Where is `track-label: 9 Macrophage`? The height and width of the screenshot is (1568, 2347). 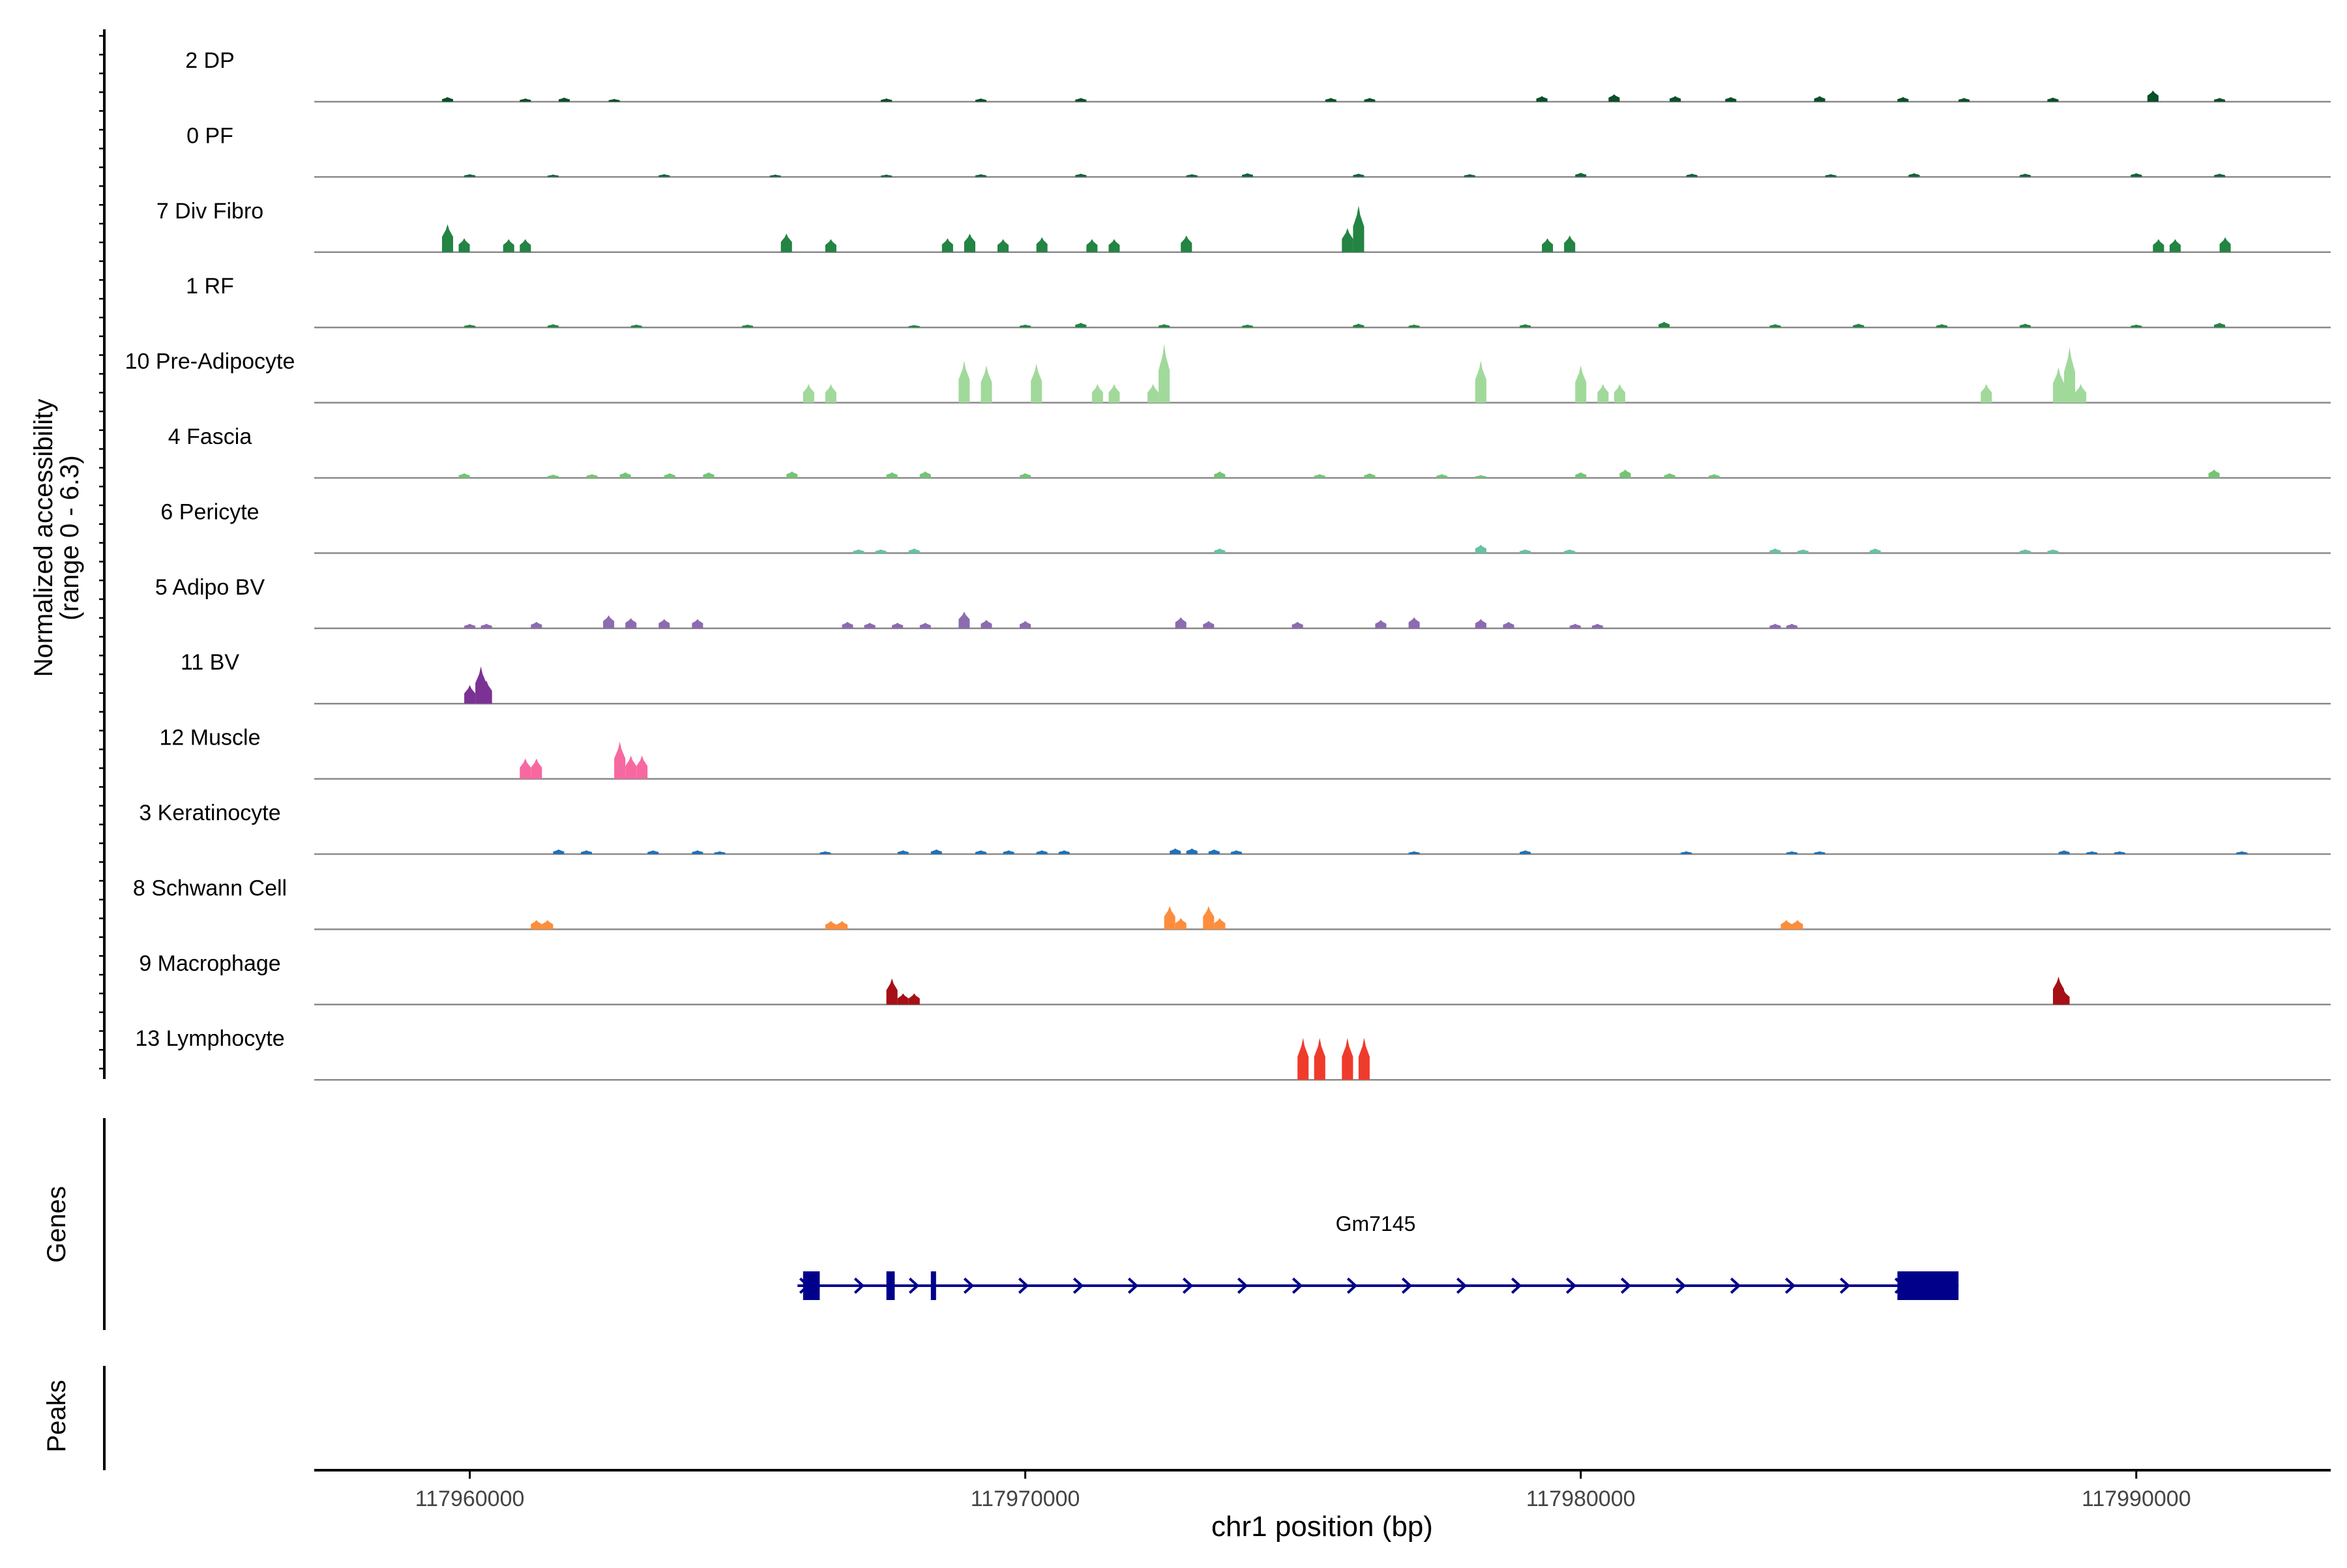 track-label: 9 Macrophage is located at coordinates (209, 963).